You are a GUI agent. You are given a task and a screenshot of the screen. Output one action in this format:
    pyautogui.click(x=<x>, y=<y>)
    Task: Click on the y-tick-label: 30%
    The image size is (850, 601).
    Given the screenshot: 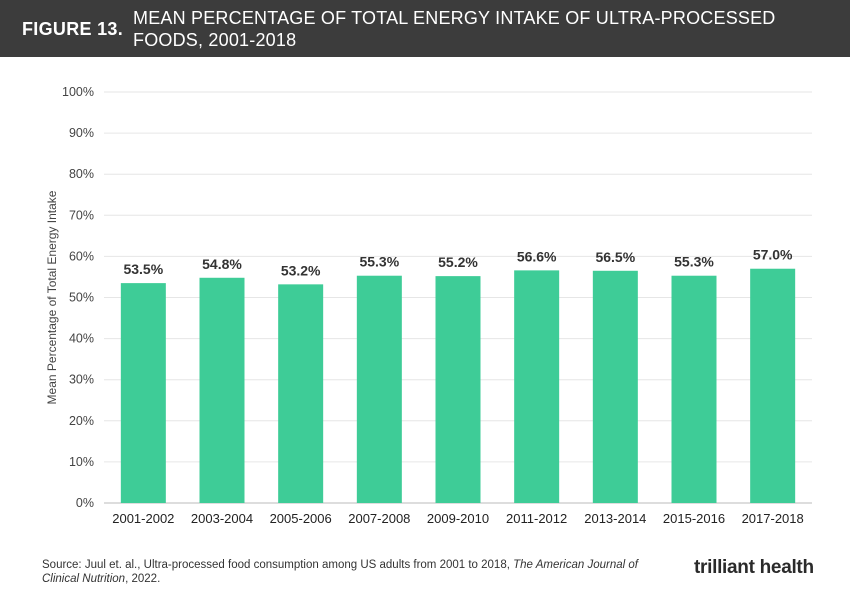 What is the action you would take?
    pyautogui.click(x=81, y=380)
    